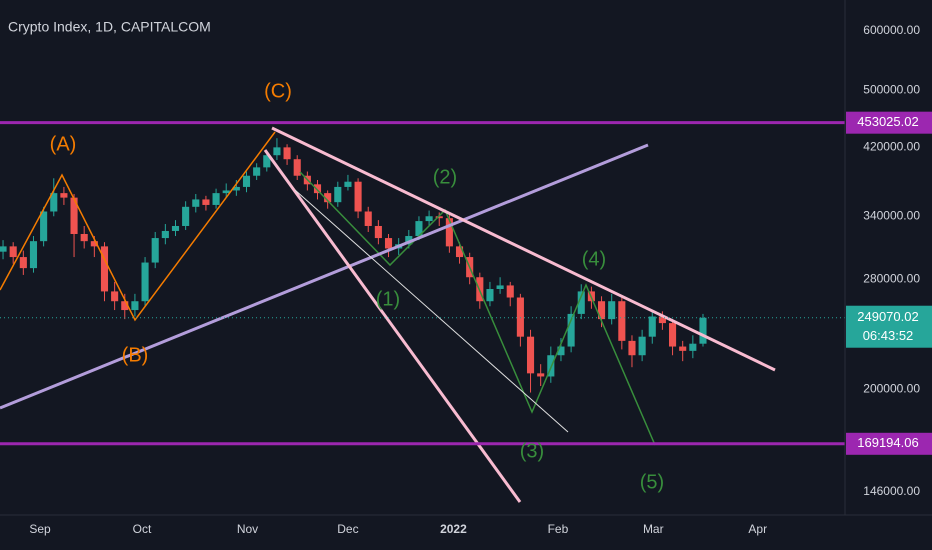  What do you see at coordinates (431, 311) in the screenshot?
I see `channel-line` at bounding box center [431, 311].